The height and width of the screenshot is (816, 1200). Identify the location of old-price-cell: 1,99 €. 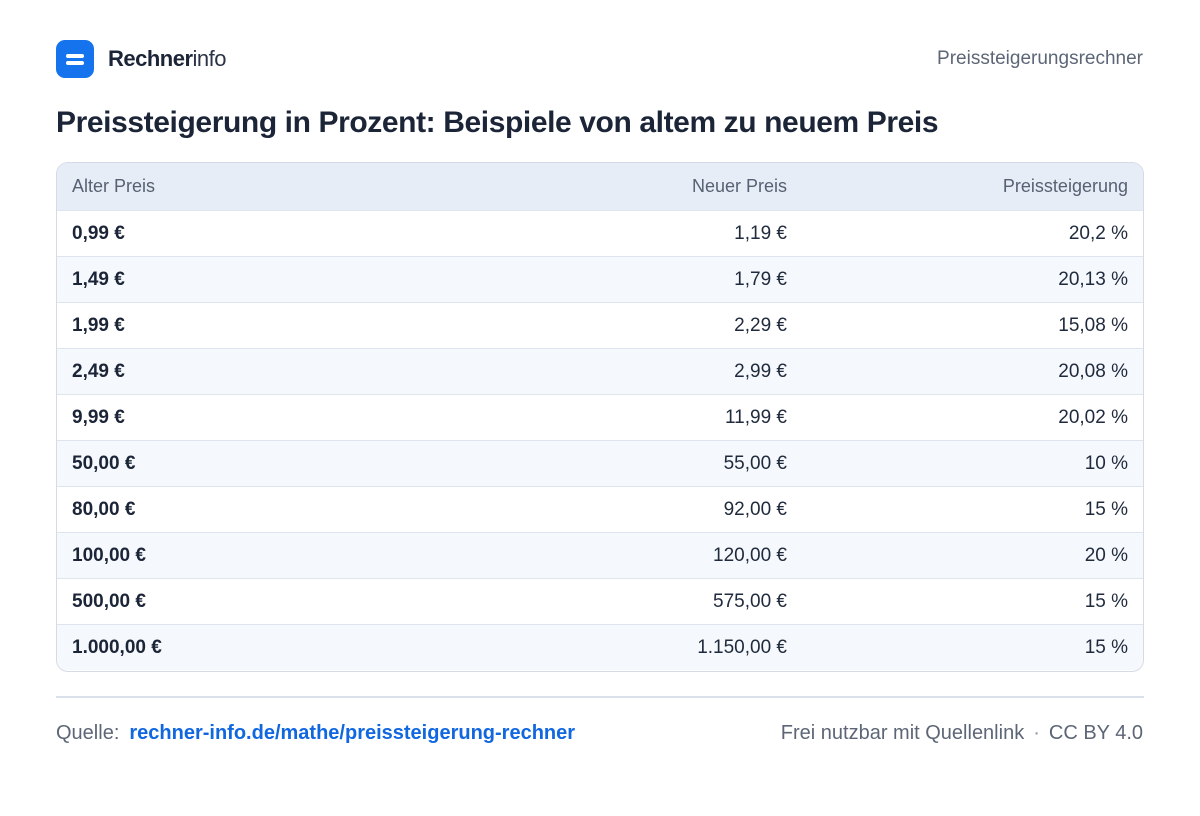
(98, 325).